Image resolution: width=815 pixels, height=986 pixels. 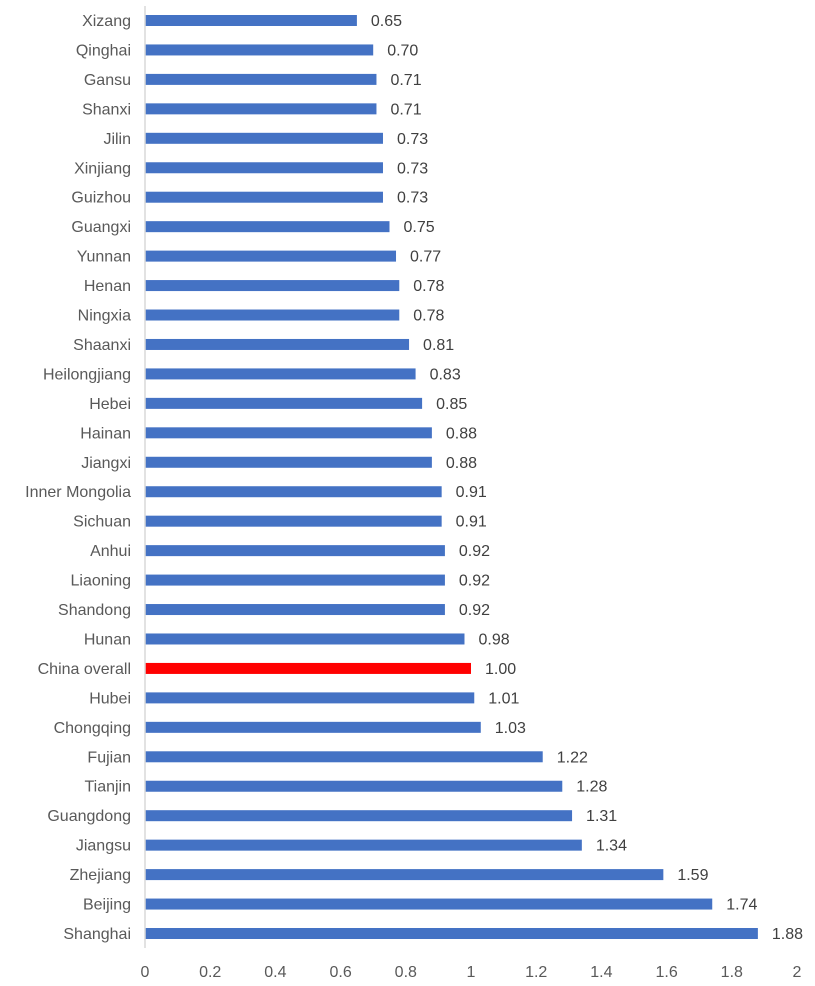 I want to click on bar-henan, so click(x=272, y=286).